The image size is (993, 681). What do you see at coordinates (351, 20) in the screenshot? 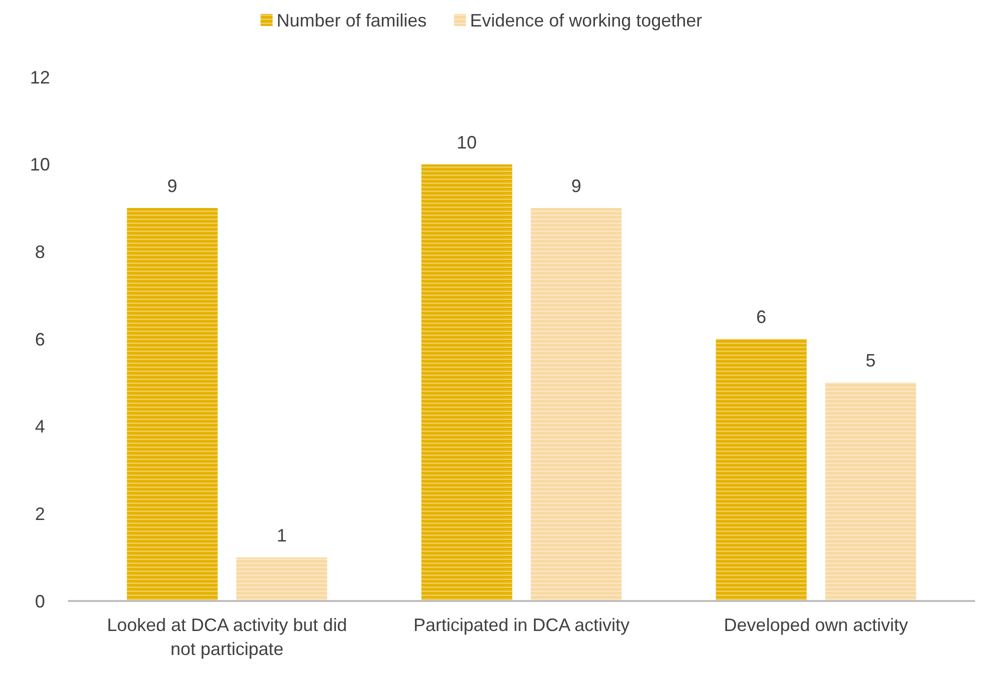
I see `legend-label: Number of families` at bounding box center [351, 20].